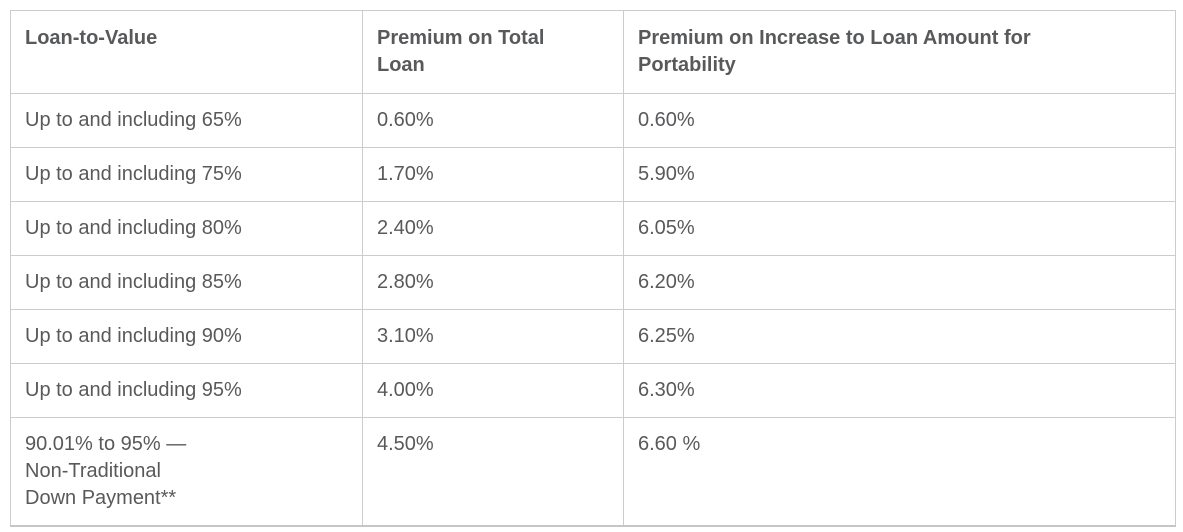  What do you see at coordinates (899, 174) in the screenshot?
I see `premium-increase-cell: 5.90%` at bounding box center [899, 174].